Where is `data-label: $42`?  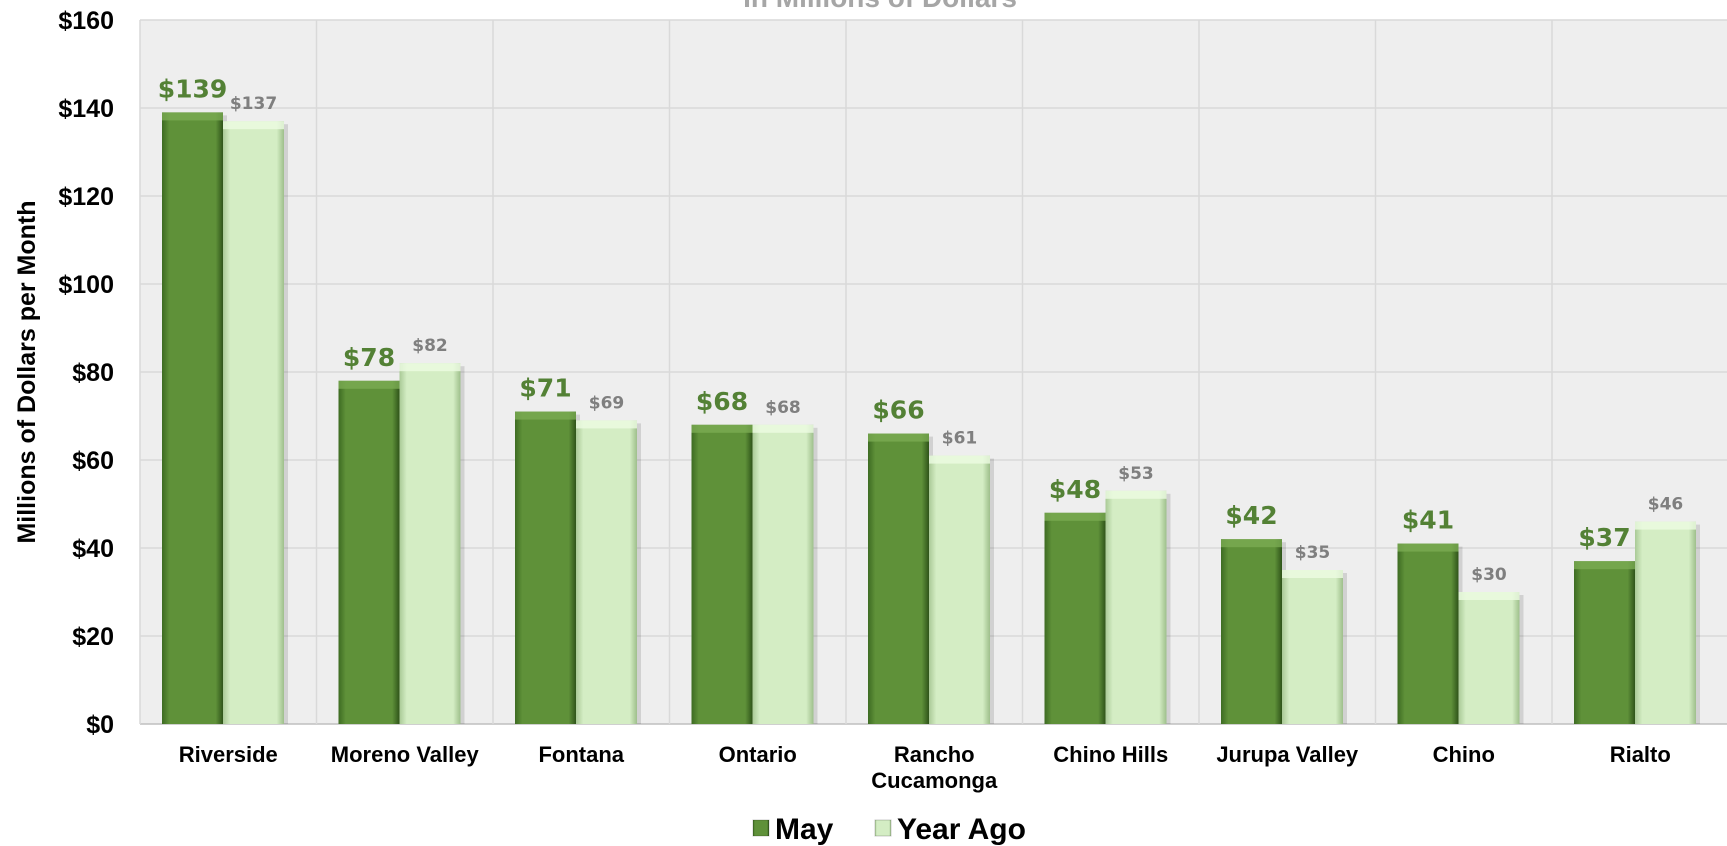 data-label: $42 is located at coordinates (1251, 515).